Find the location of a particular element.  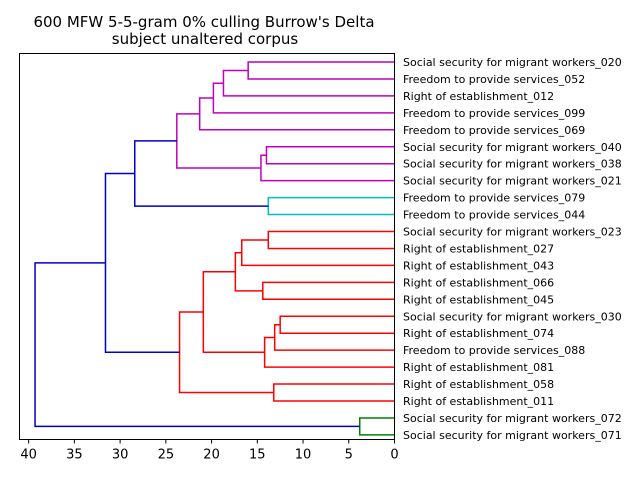

leaf-label: Freedom to provide services_099 is located at coordinates (494, 113).